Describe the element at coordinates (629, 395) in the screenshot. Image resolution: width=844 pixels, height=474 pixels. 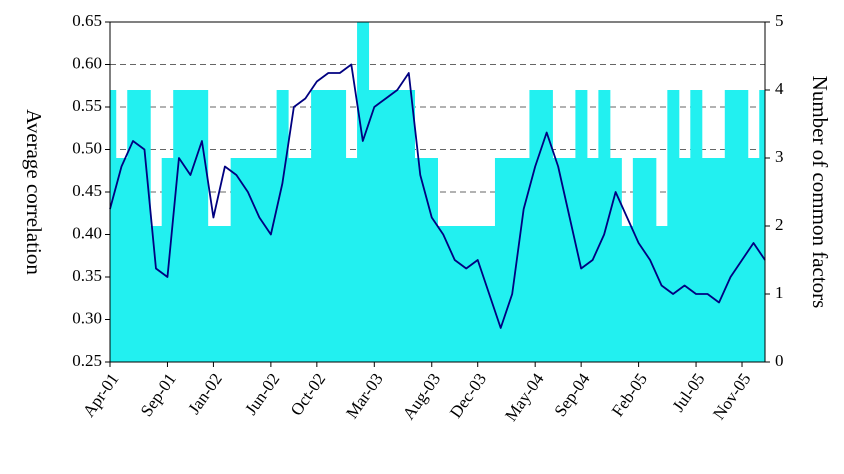
I see `x-tick-label: Feb-05` at that location.